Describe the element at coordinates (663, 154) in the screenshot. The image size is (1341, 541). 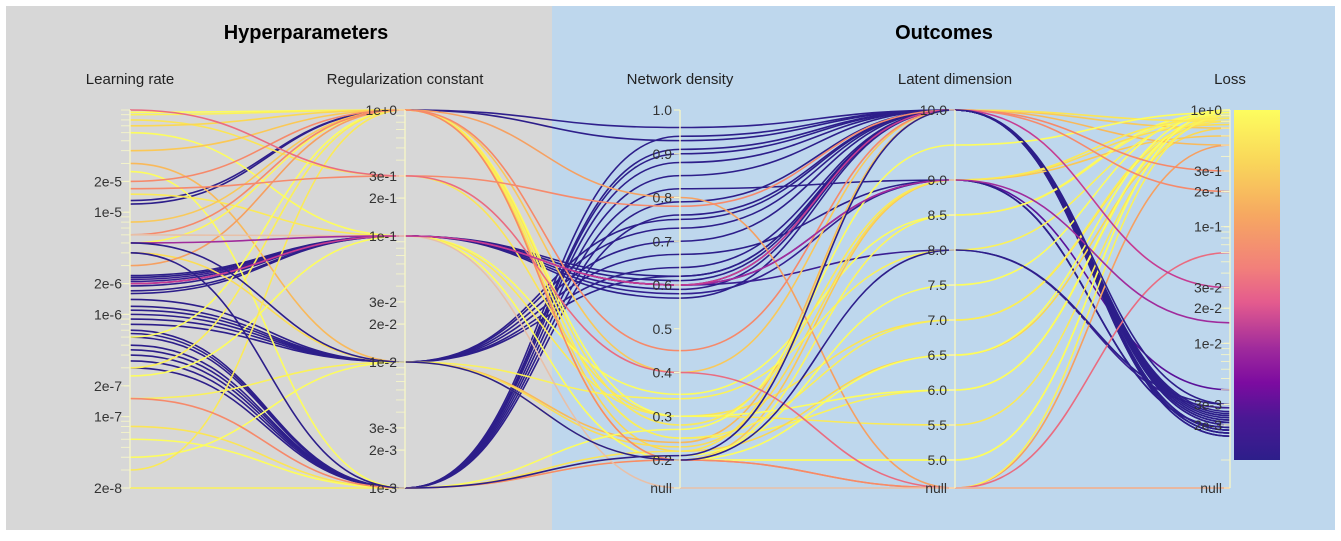
I see `tick-label: 0.9` at that location.